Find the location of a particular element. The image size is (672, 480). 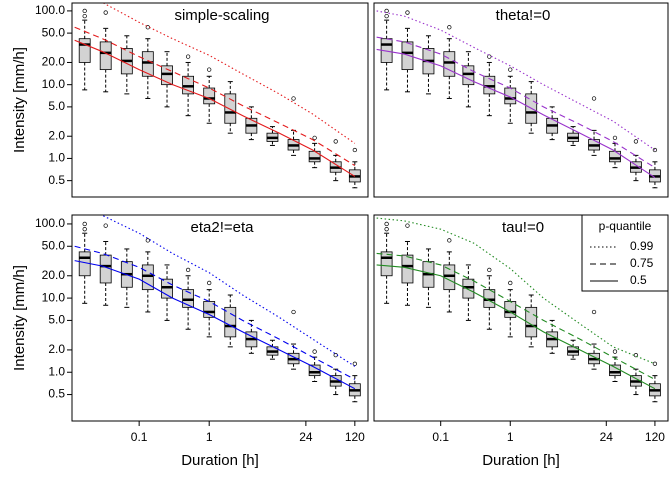

legend-title: p-quantile is located at coordinates (625, 226).